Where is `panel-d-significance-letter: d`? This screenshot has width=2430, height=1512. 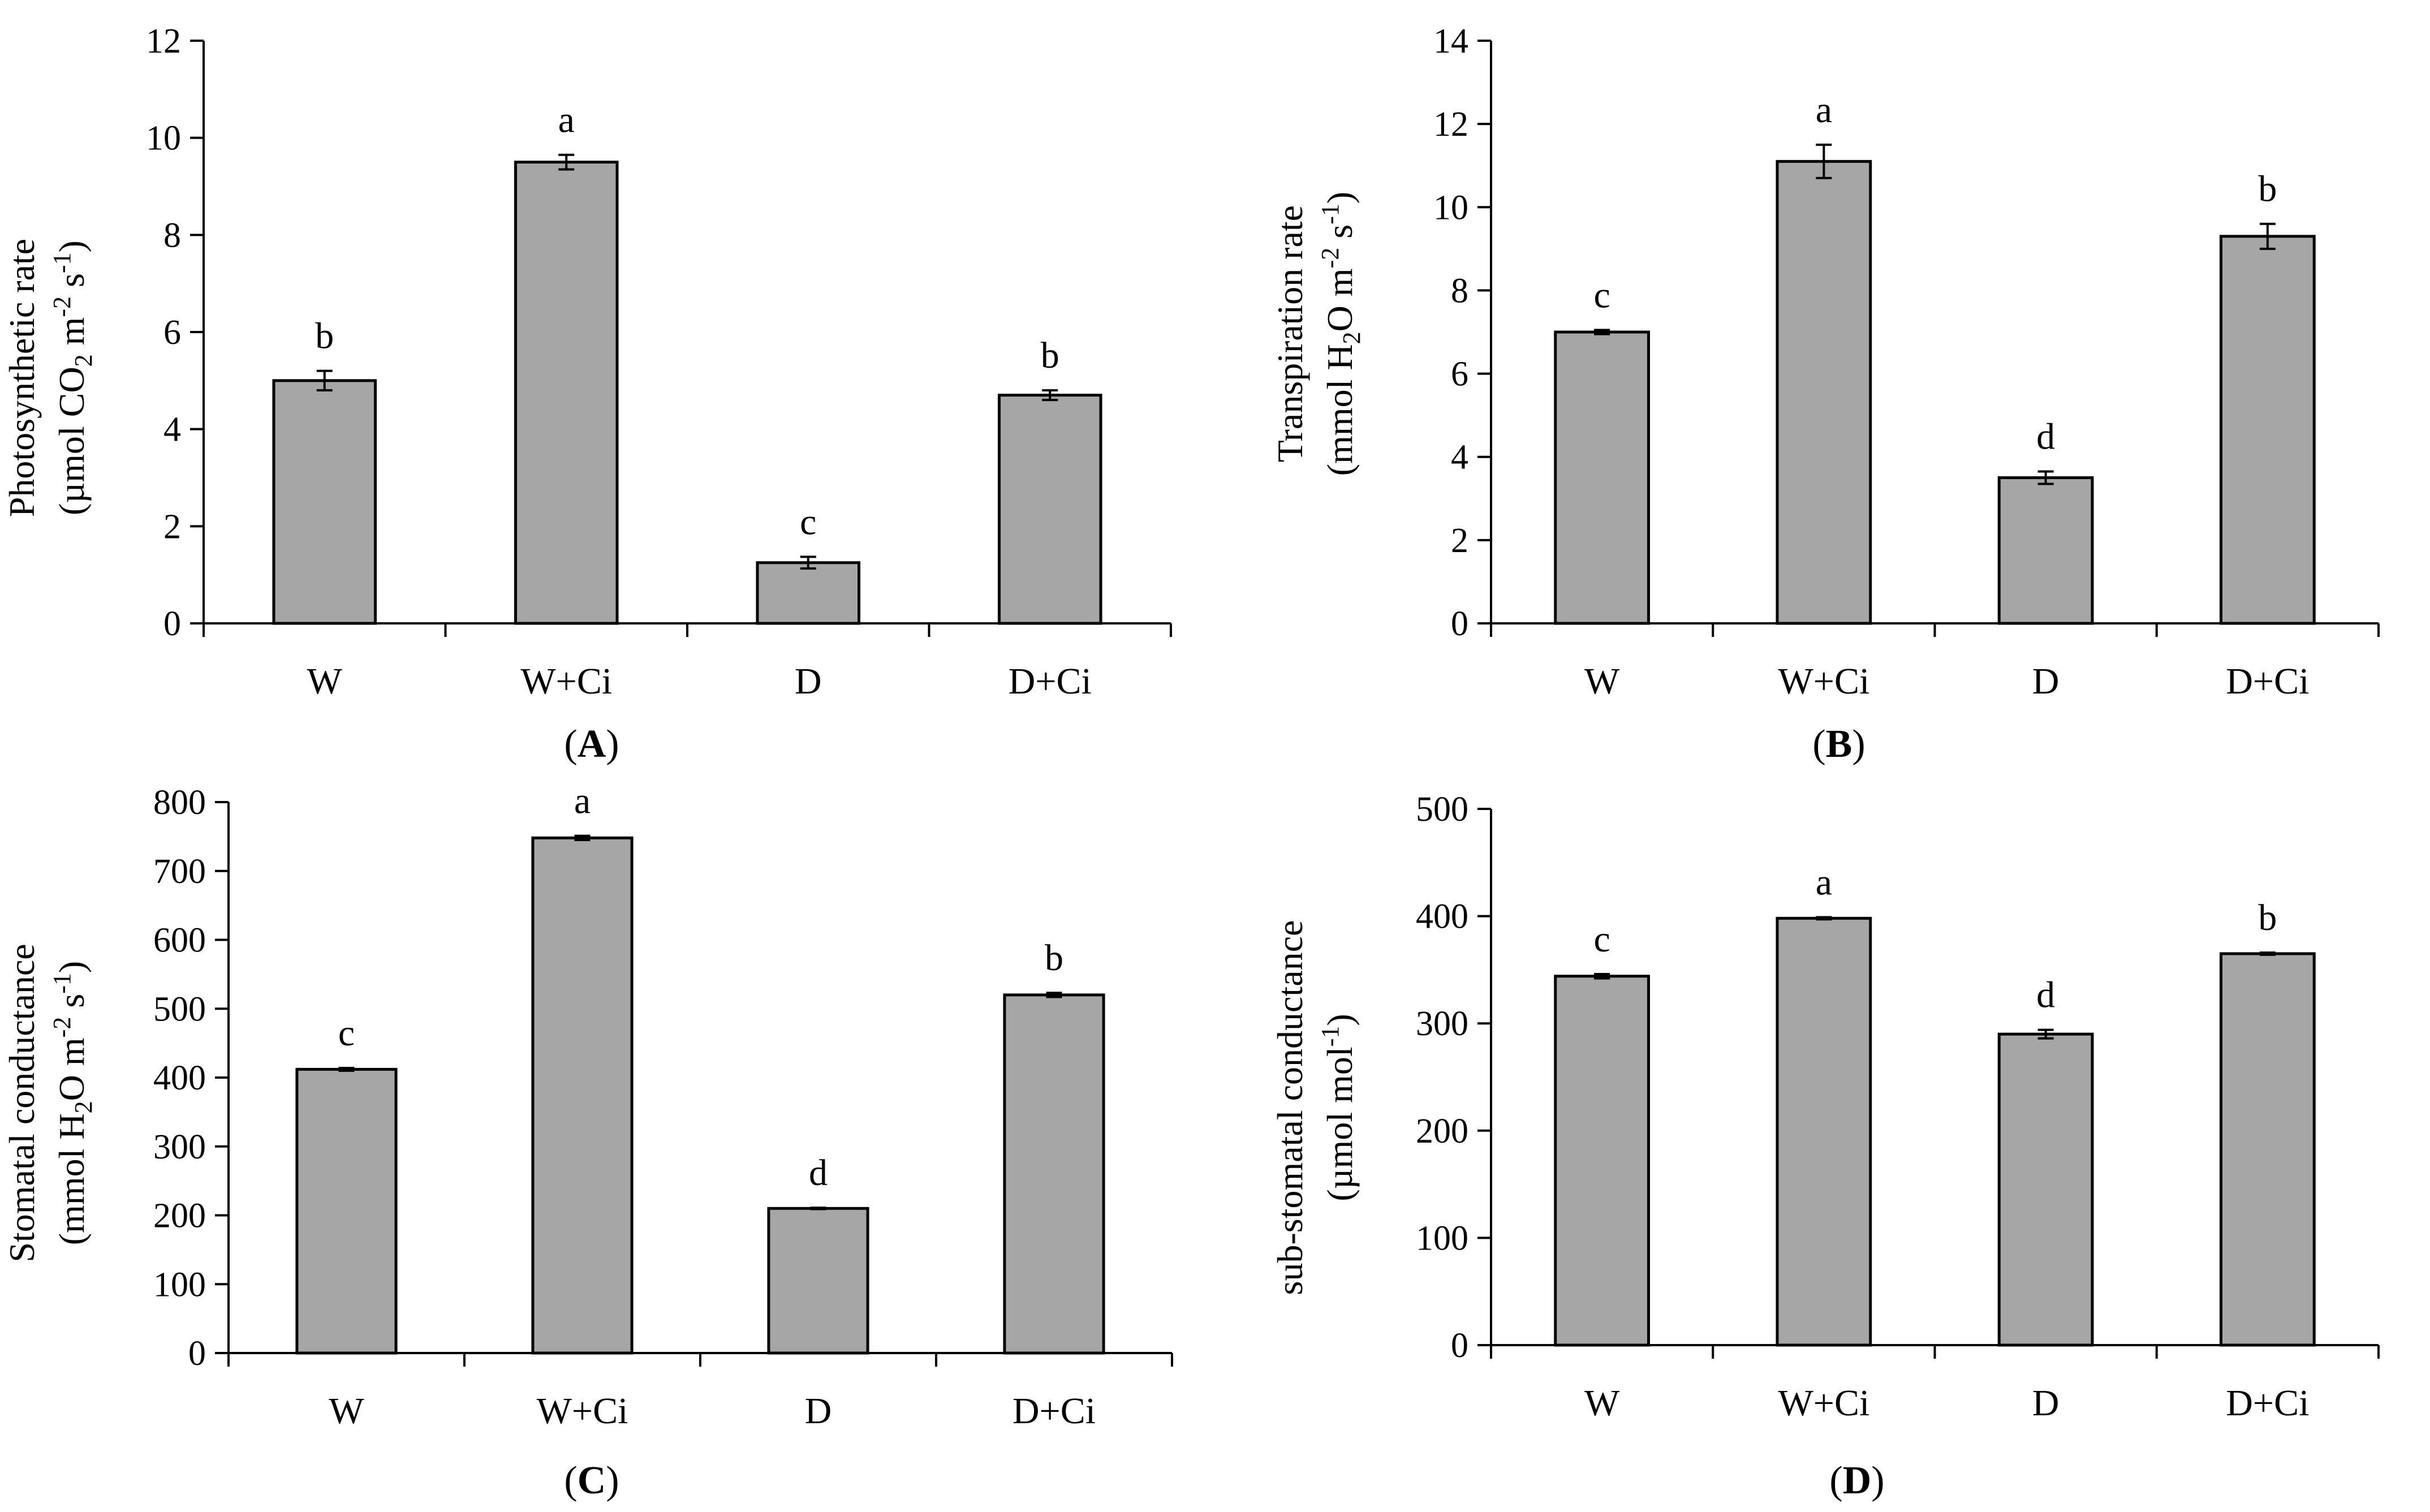 panel-d-significance-letter: d is located at coordinates (2045, 995).